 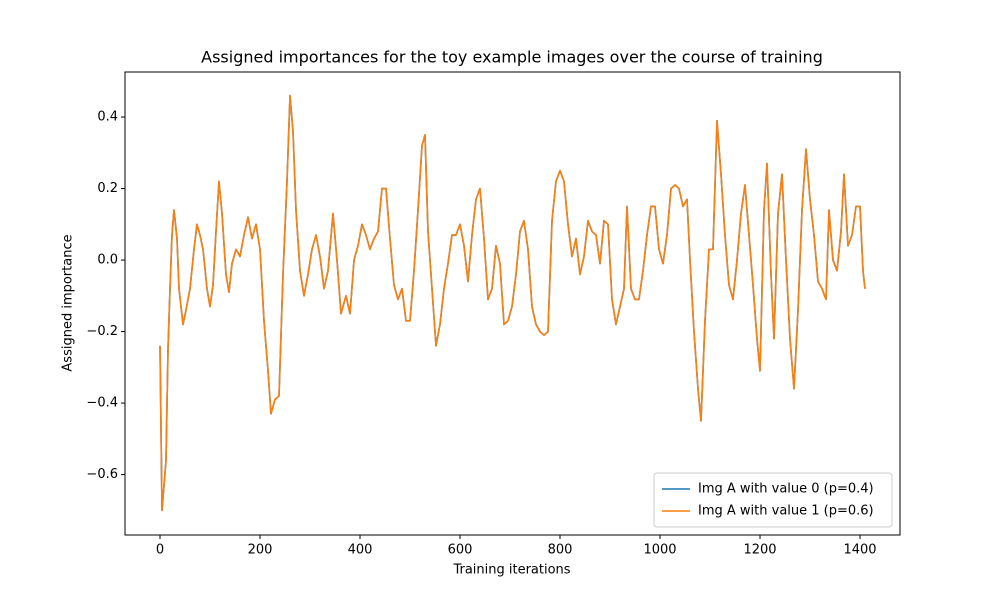 I want to click on x-tick-label: 400, so click(x=360, y=550).